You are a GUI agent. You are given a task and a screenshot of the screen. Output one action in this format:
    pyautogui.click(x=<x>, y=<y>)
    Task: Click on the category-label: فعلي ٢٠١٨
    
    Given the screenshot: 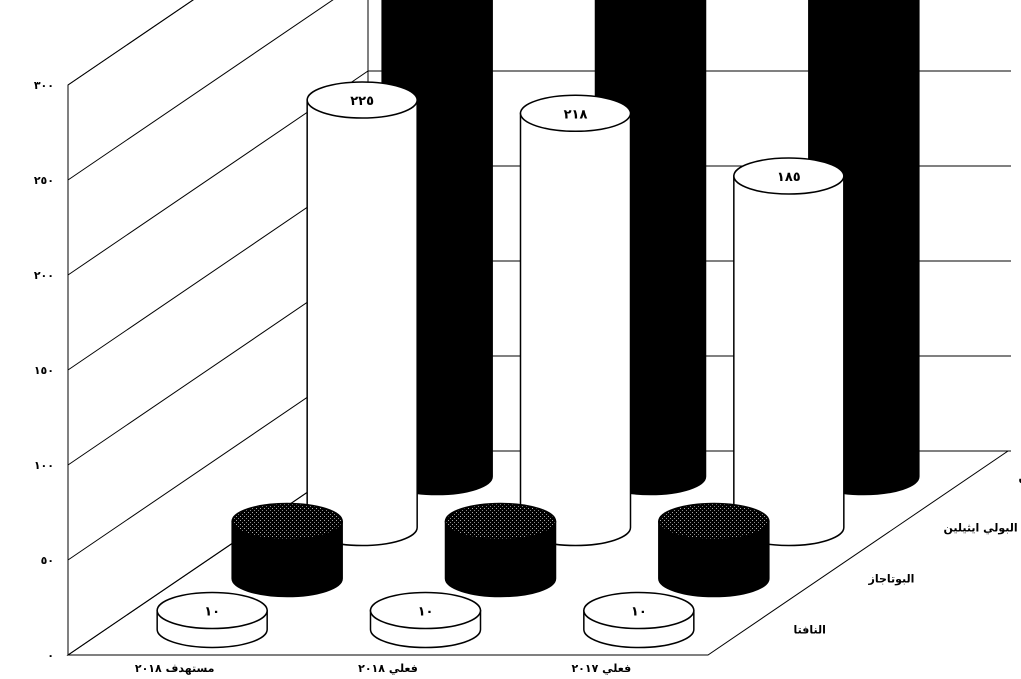 What is the action you would take?
    pyautogui.click(x=388, y=668)
    